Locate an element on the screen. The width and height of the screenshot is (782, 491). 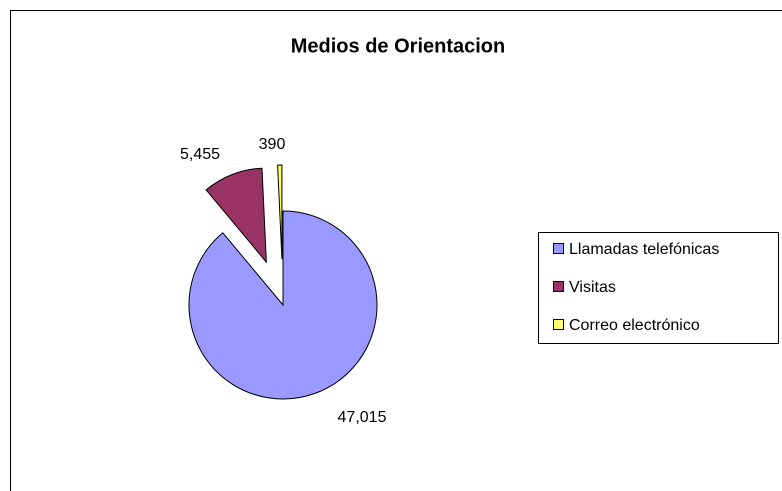
data-label: 47,015 is located at coordinates (362, 417).